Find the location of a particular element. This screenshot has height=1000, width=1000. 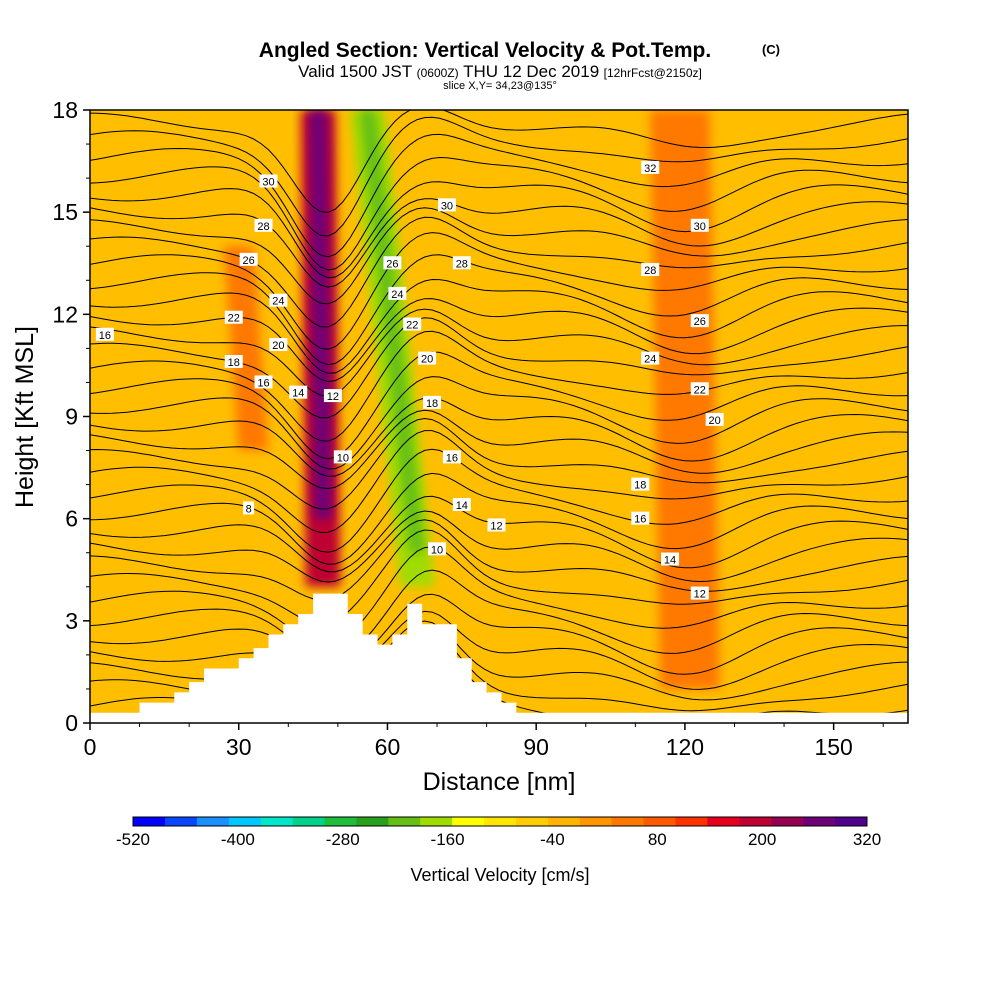

colorbar-tick-label: -520 is located at coordinates (133, 839).